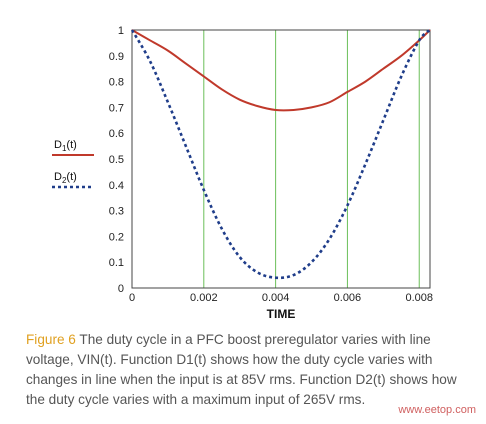 The width and height of the screenshot is (486, 424). Describe the element at coordinates (73, 164) in the screenshot. I see `legend: D1(t) D2(t)` at that location.